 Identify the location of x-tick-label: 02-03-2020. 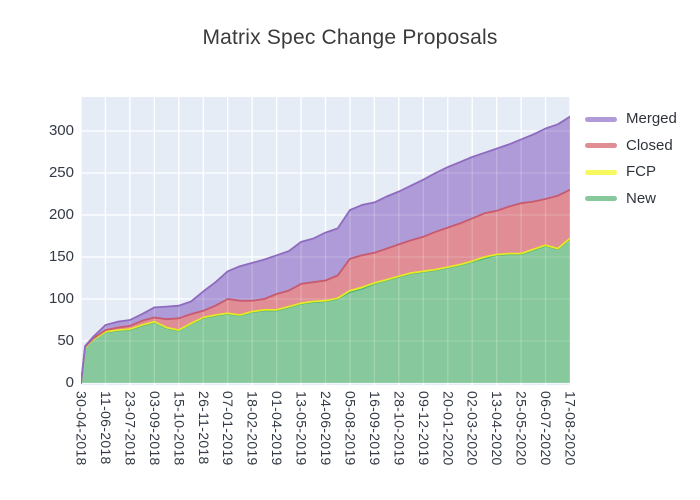
(472, 428).